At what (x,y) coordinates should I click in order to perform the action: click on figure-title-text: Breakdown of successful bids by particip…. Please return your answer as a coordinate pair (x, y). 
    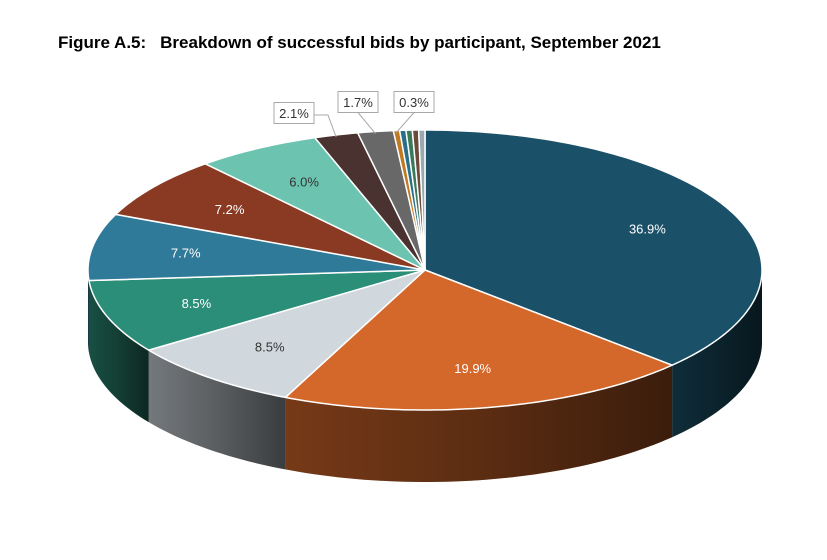
    Looking at the image, I should click on (410, 42).